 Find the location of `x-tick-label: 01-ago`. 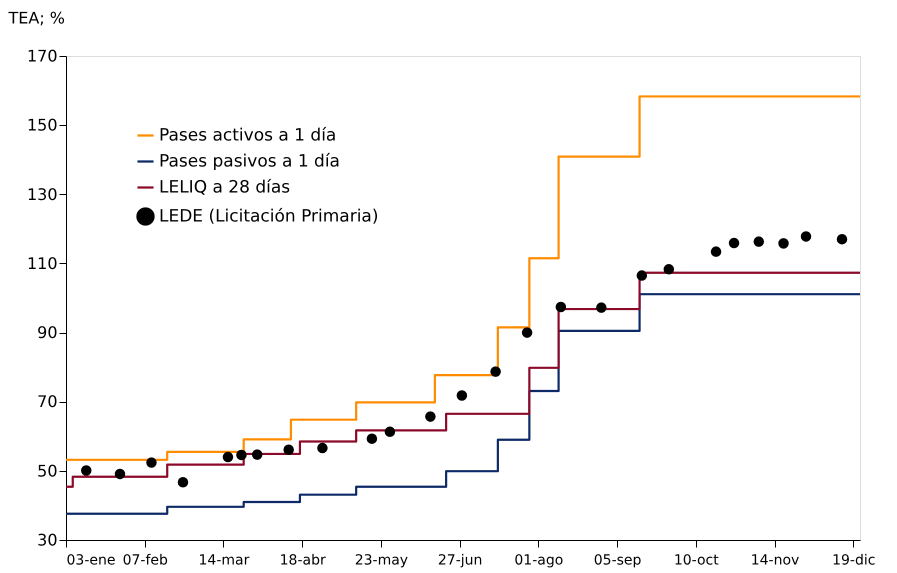

x-tick-label: 01-ago is located at coordinates (539, 560).